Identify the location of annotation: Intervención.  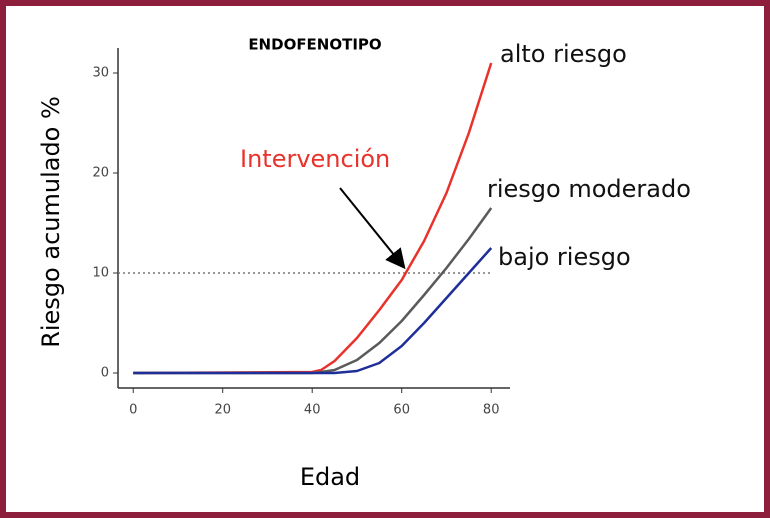
(315, 159).